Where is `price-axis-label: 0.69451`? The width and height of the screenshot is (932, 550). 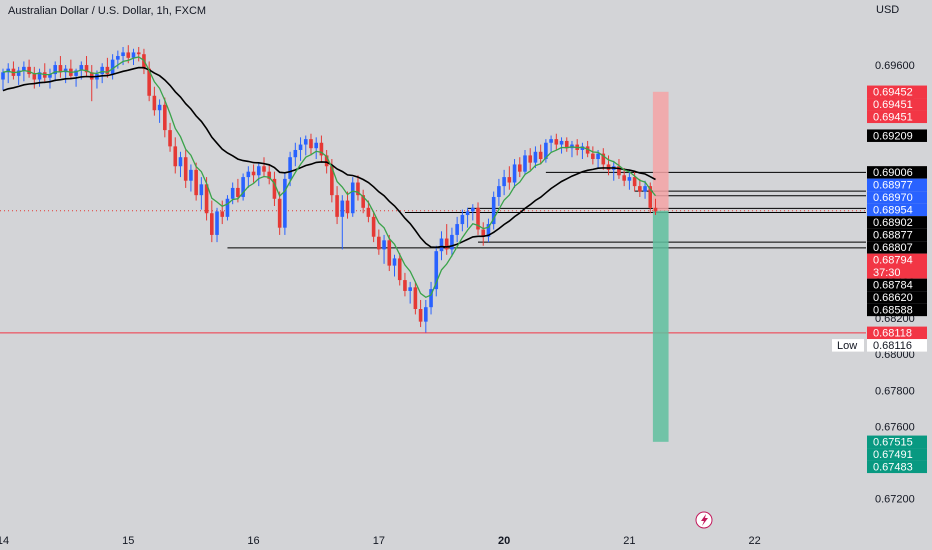
price-axis-label: 0.69451 is located at coordinates (897, 104).